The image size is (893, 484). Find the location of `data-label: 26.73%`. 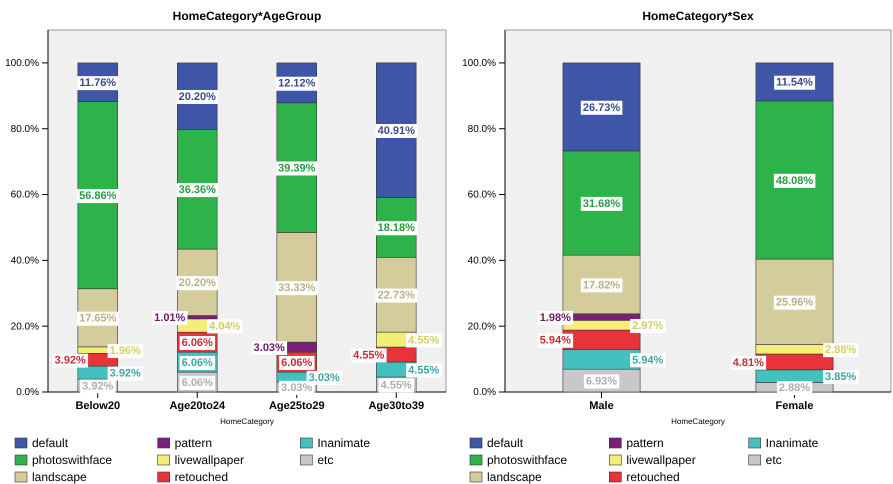

data-label: 26.73% is located at coordinates (601, 108).